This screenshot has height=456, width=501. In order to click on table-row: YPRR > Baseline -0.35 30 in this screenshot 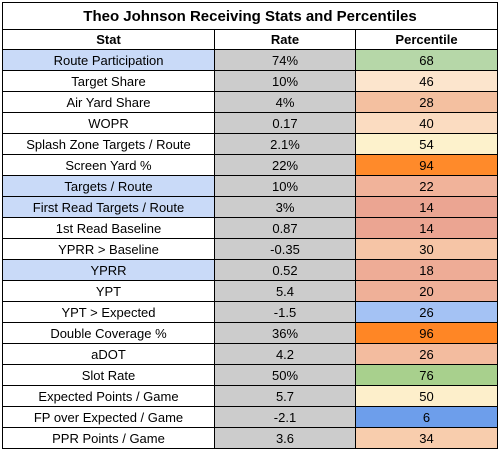, I will do `click(250, 249)`.